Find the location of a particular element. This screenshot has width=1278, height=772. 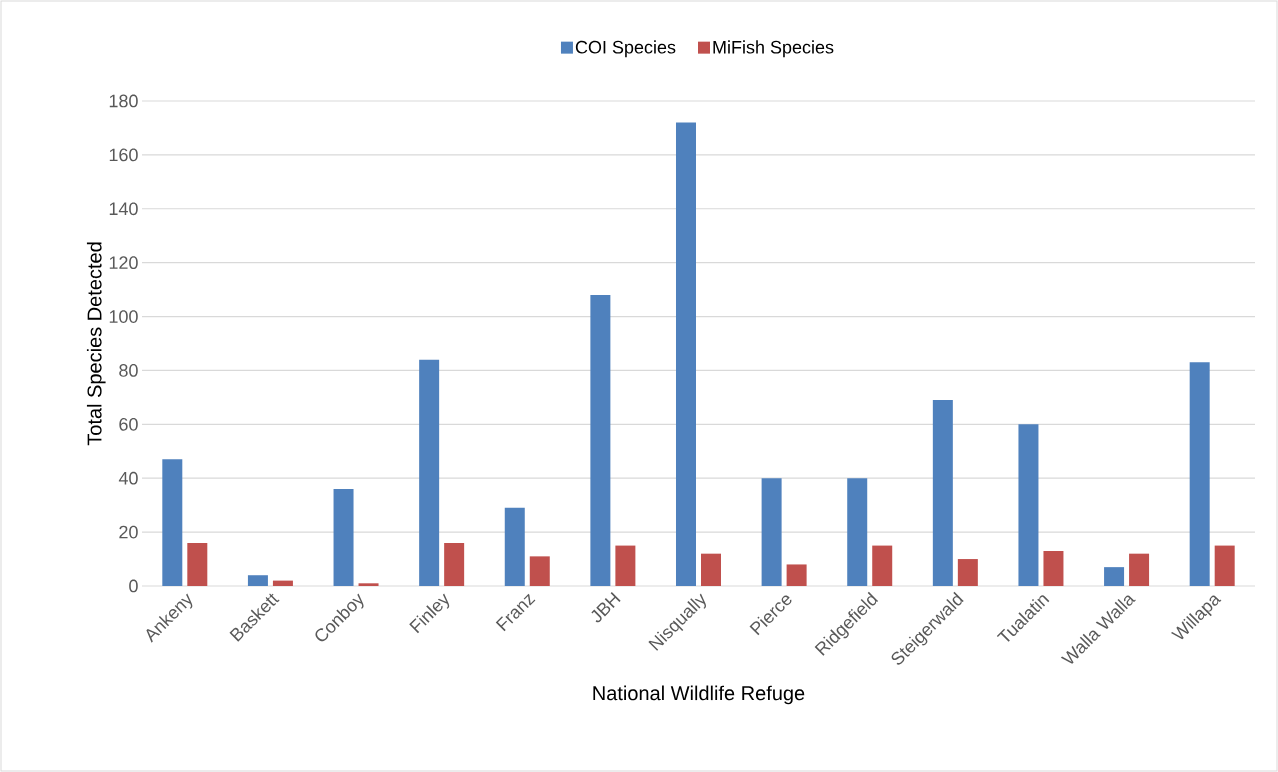

y-tick-label: 120 is located at coordinates (123, 263).